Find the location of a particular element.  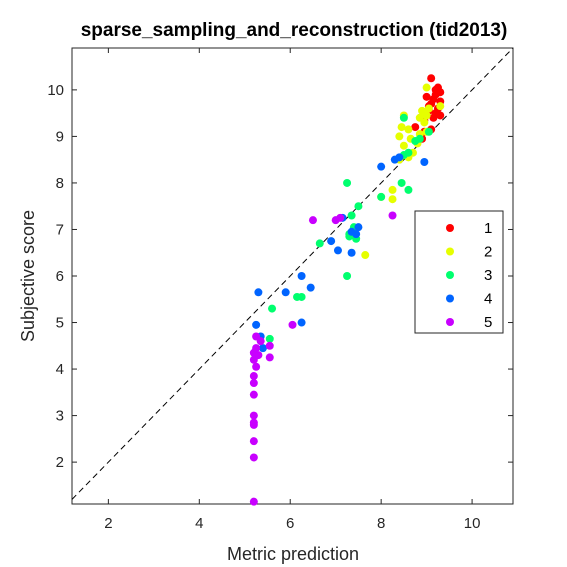

y-tick-label: 10 is located at coordinates (55, 90).